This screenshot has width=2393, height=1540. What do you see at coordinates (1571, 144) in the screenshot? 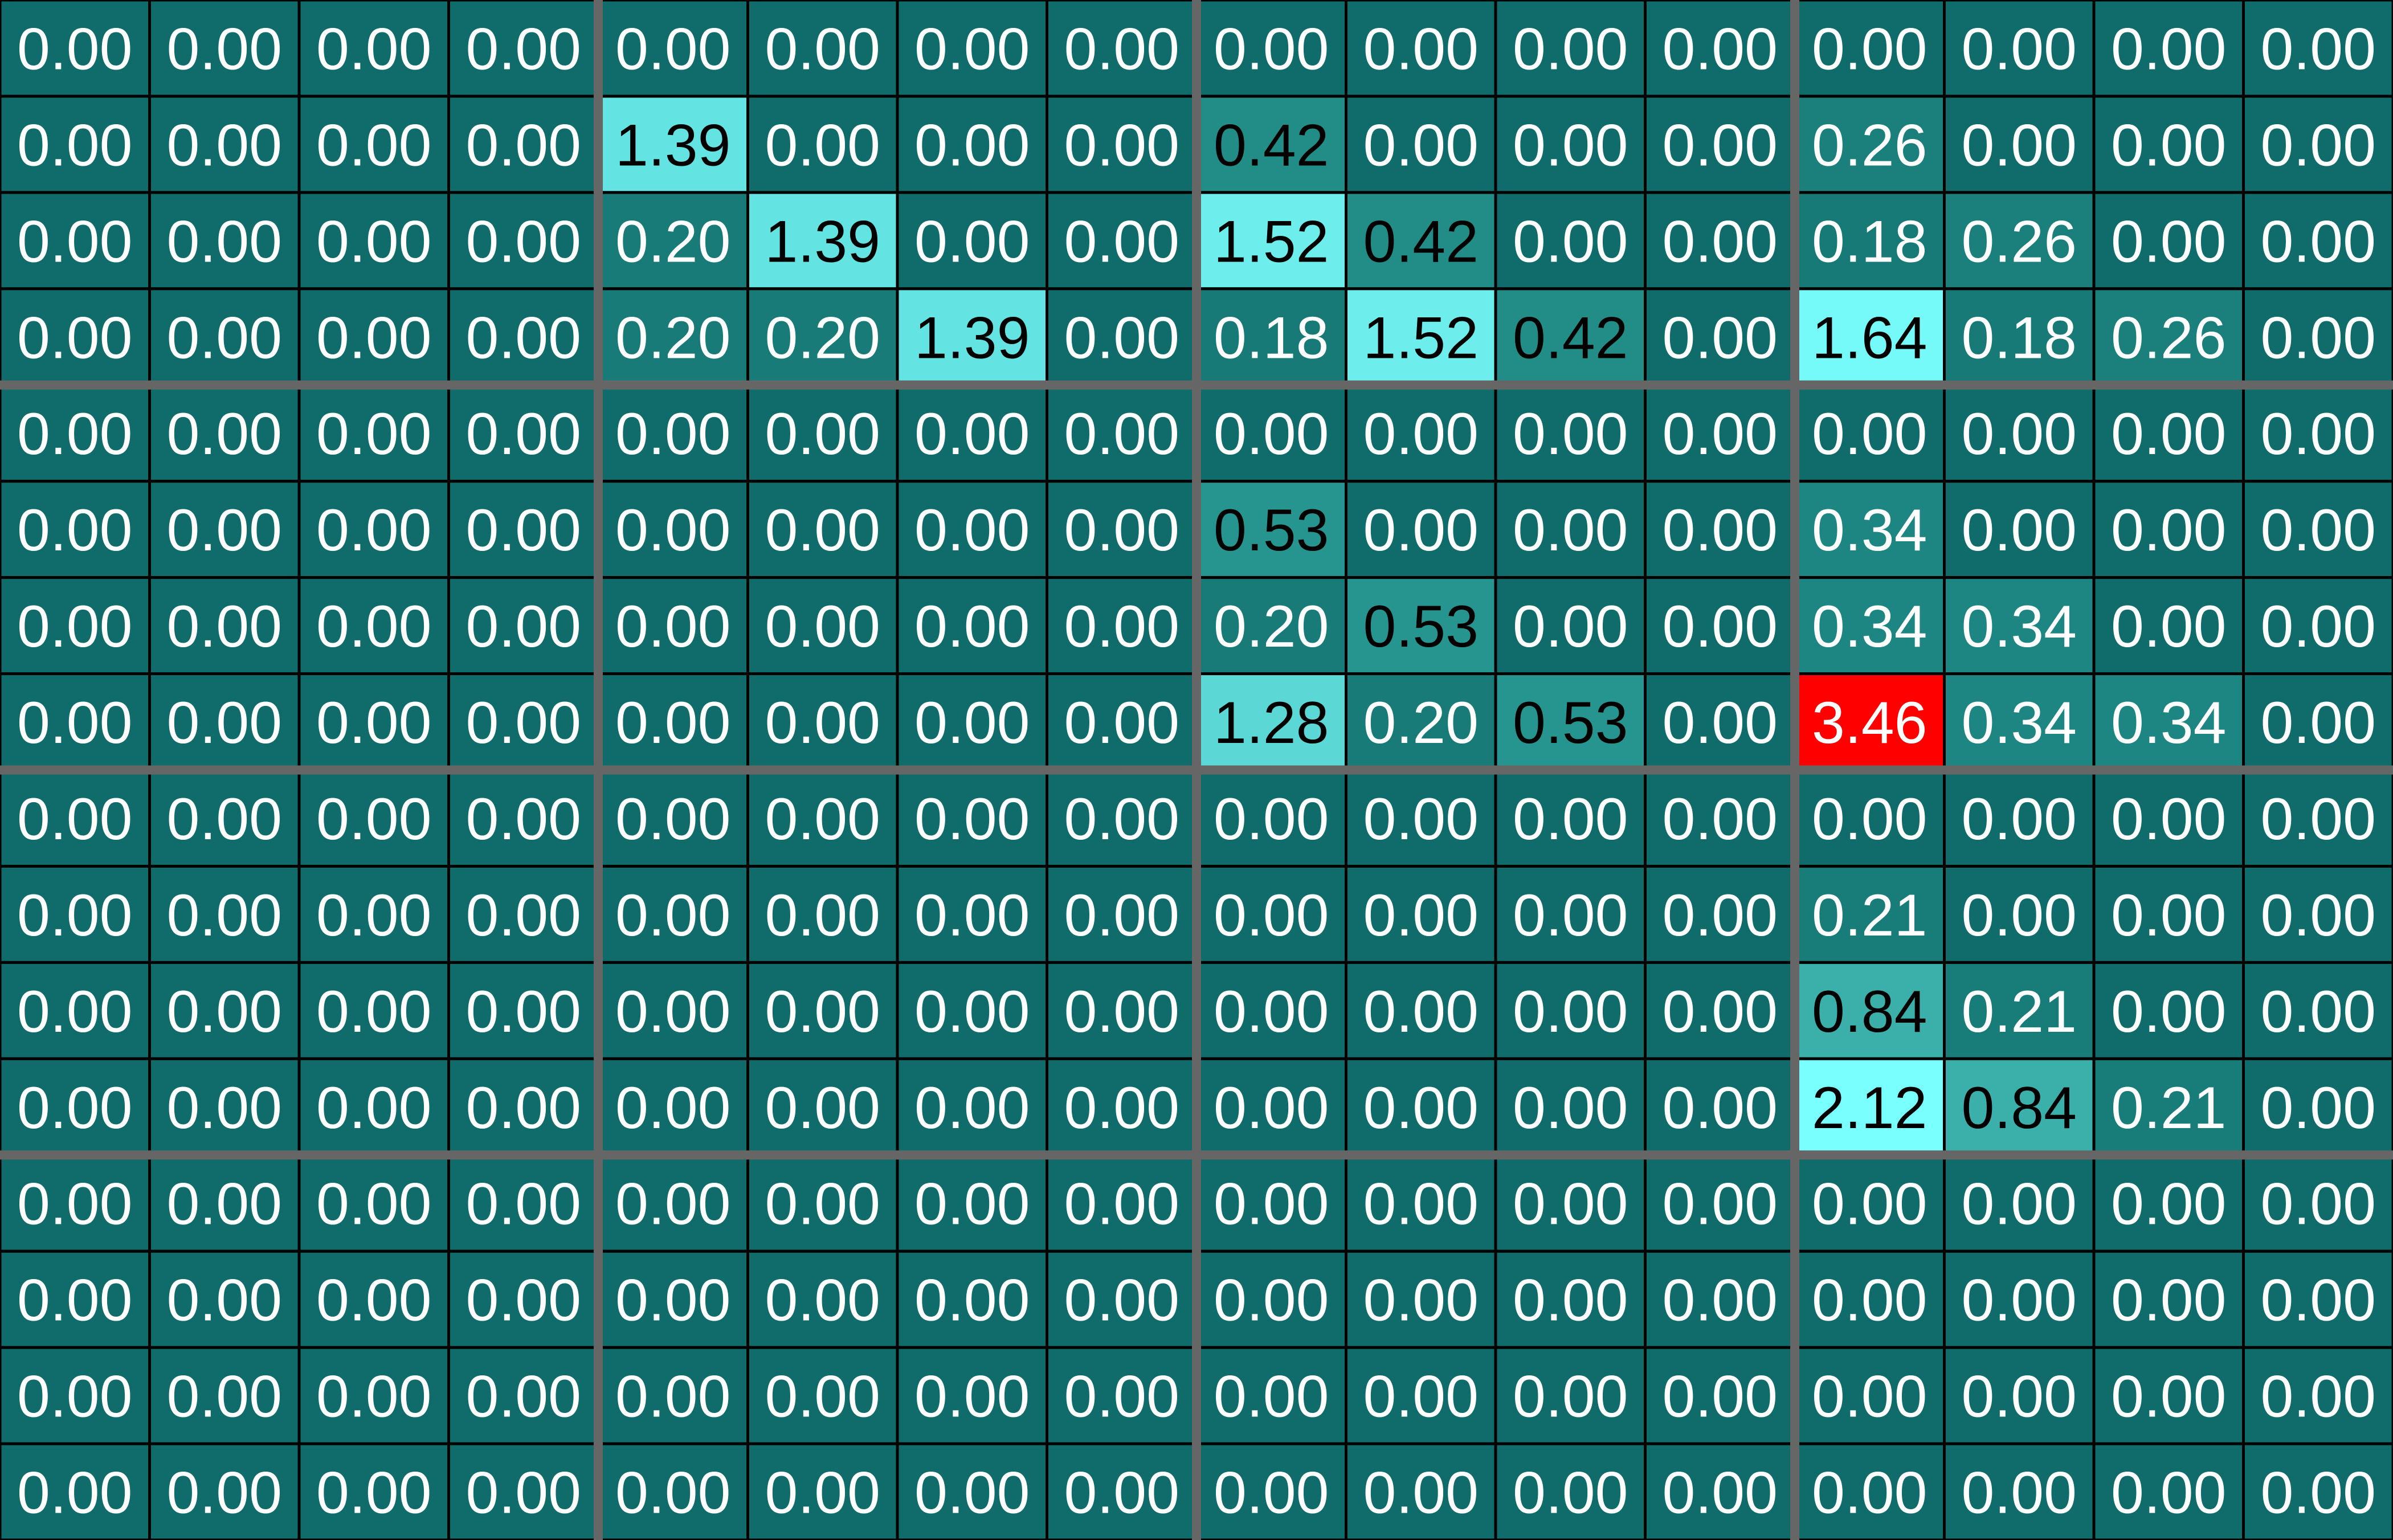
I see `heatmap-cell-r1-c10` at bounding box center [1571, 144].